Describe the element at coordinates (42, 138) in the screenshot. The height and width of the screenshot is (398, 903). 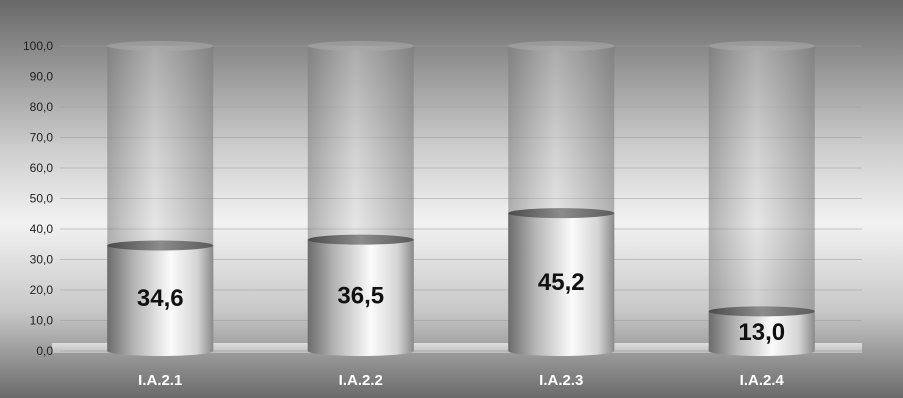
I see `y-tick-label: 70,0` at that location.